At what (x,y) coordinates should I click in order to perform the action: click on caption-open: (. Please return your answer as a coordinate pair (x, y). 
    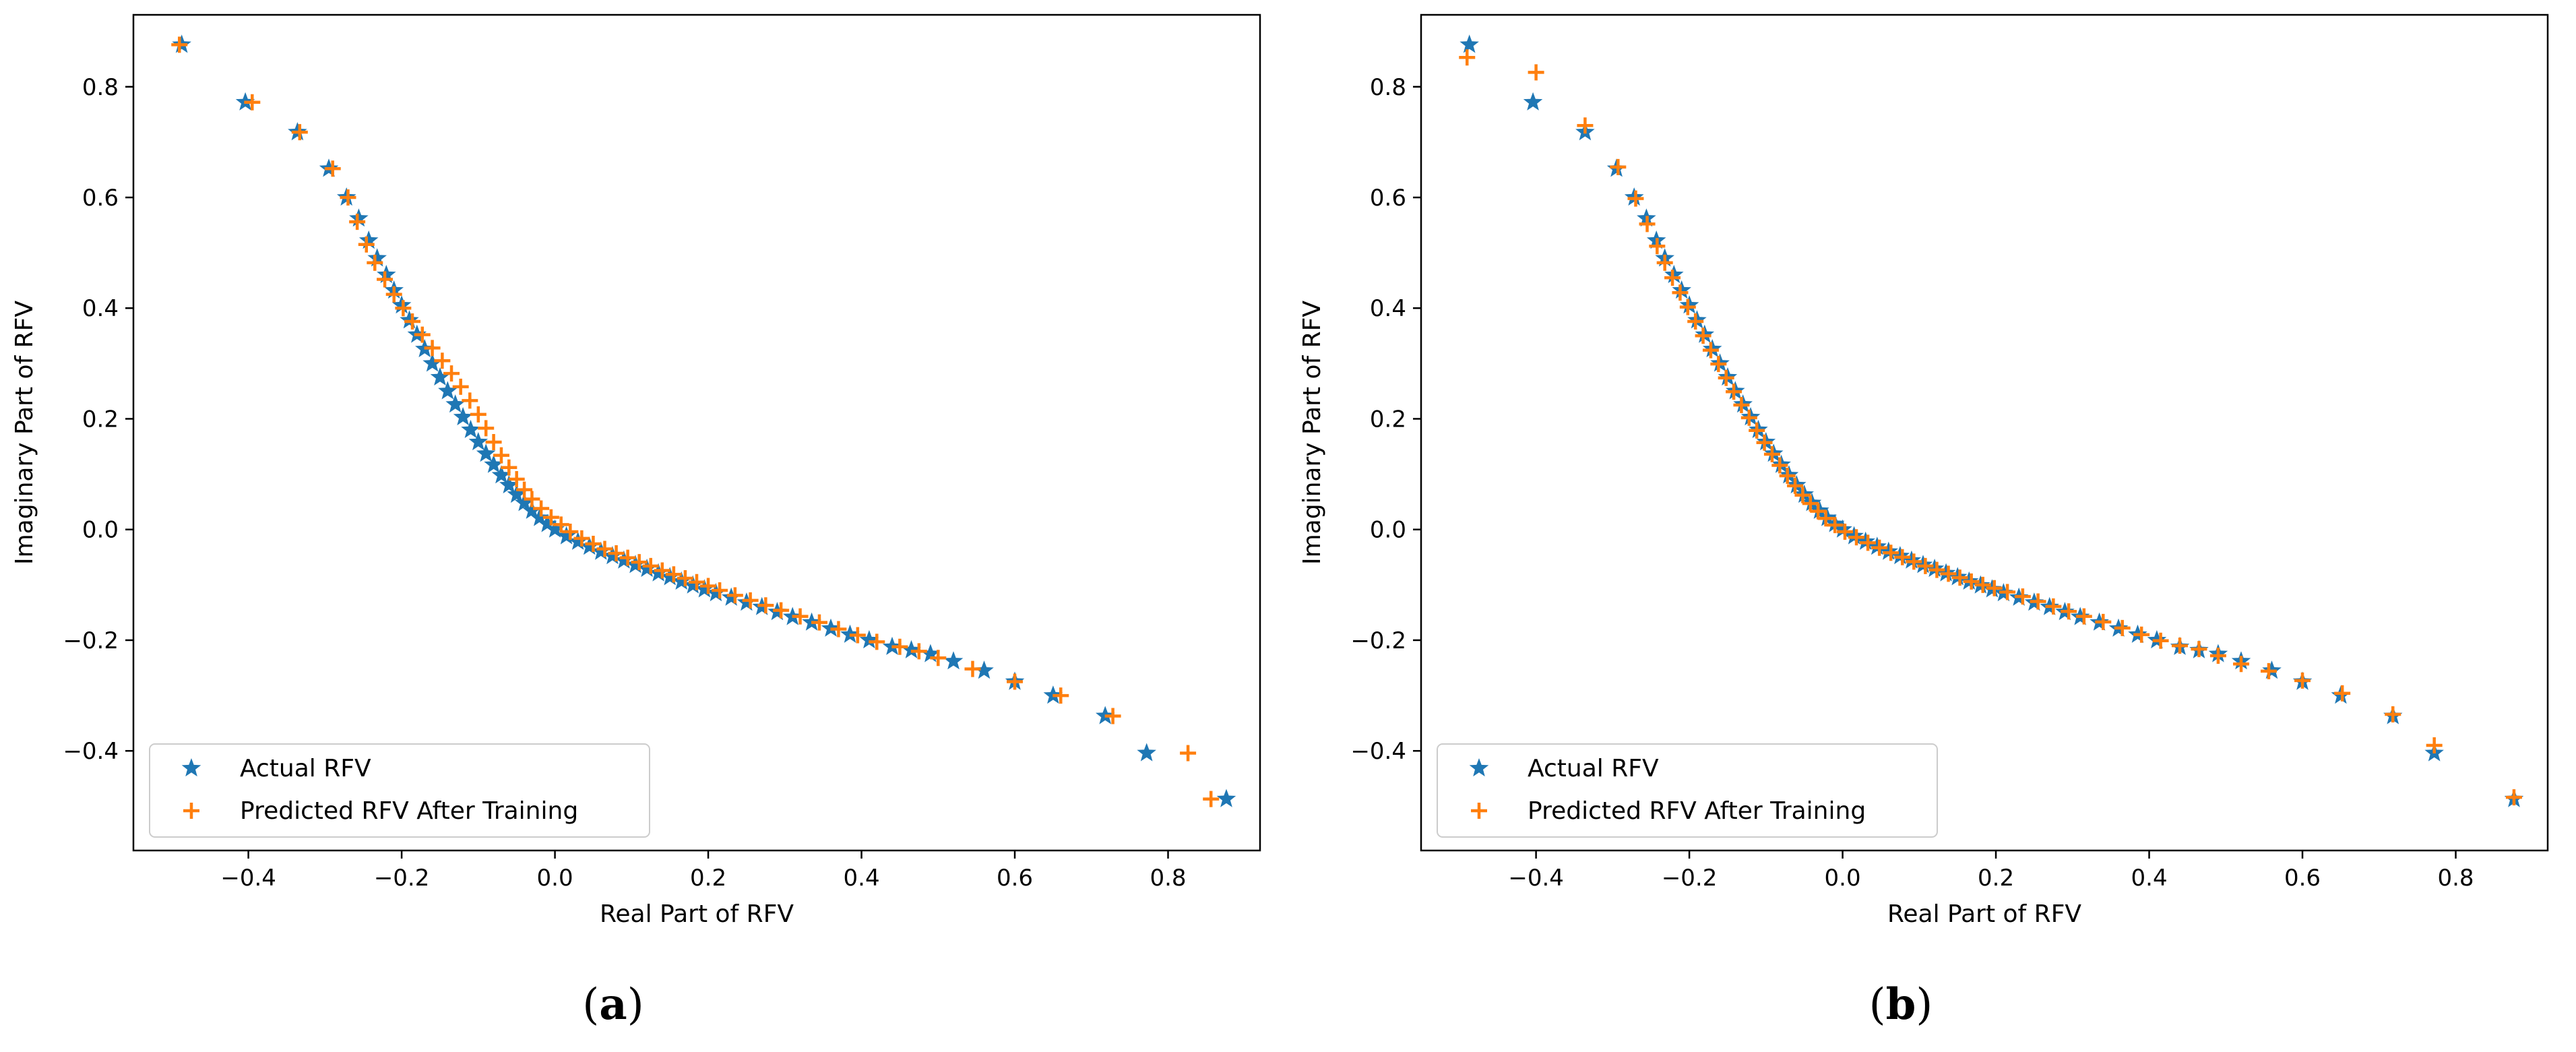
    Looking at the image, I should click on (1877, 1005).